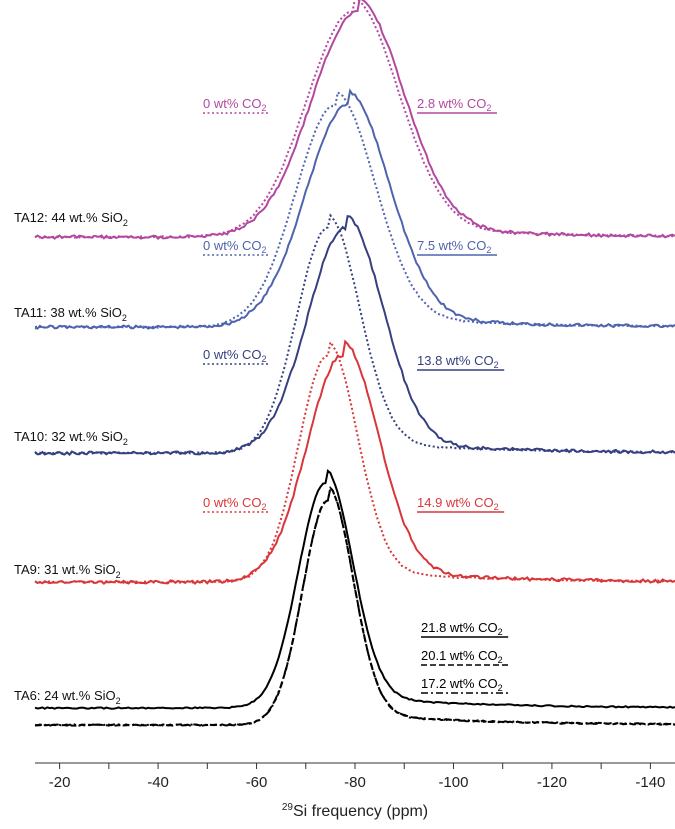 This screenshot has height=829, width=675. I want to click on sample-label-2: TA10: 32 wt.% SiO2, so click(71, 438).